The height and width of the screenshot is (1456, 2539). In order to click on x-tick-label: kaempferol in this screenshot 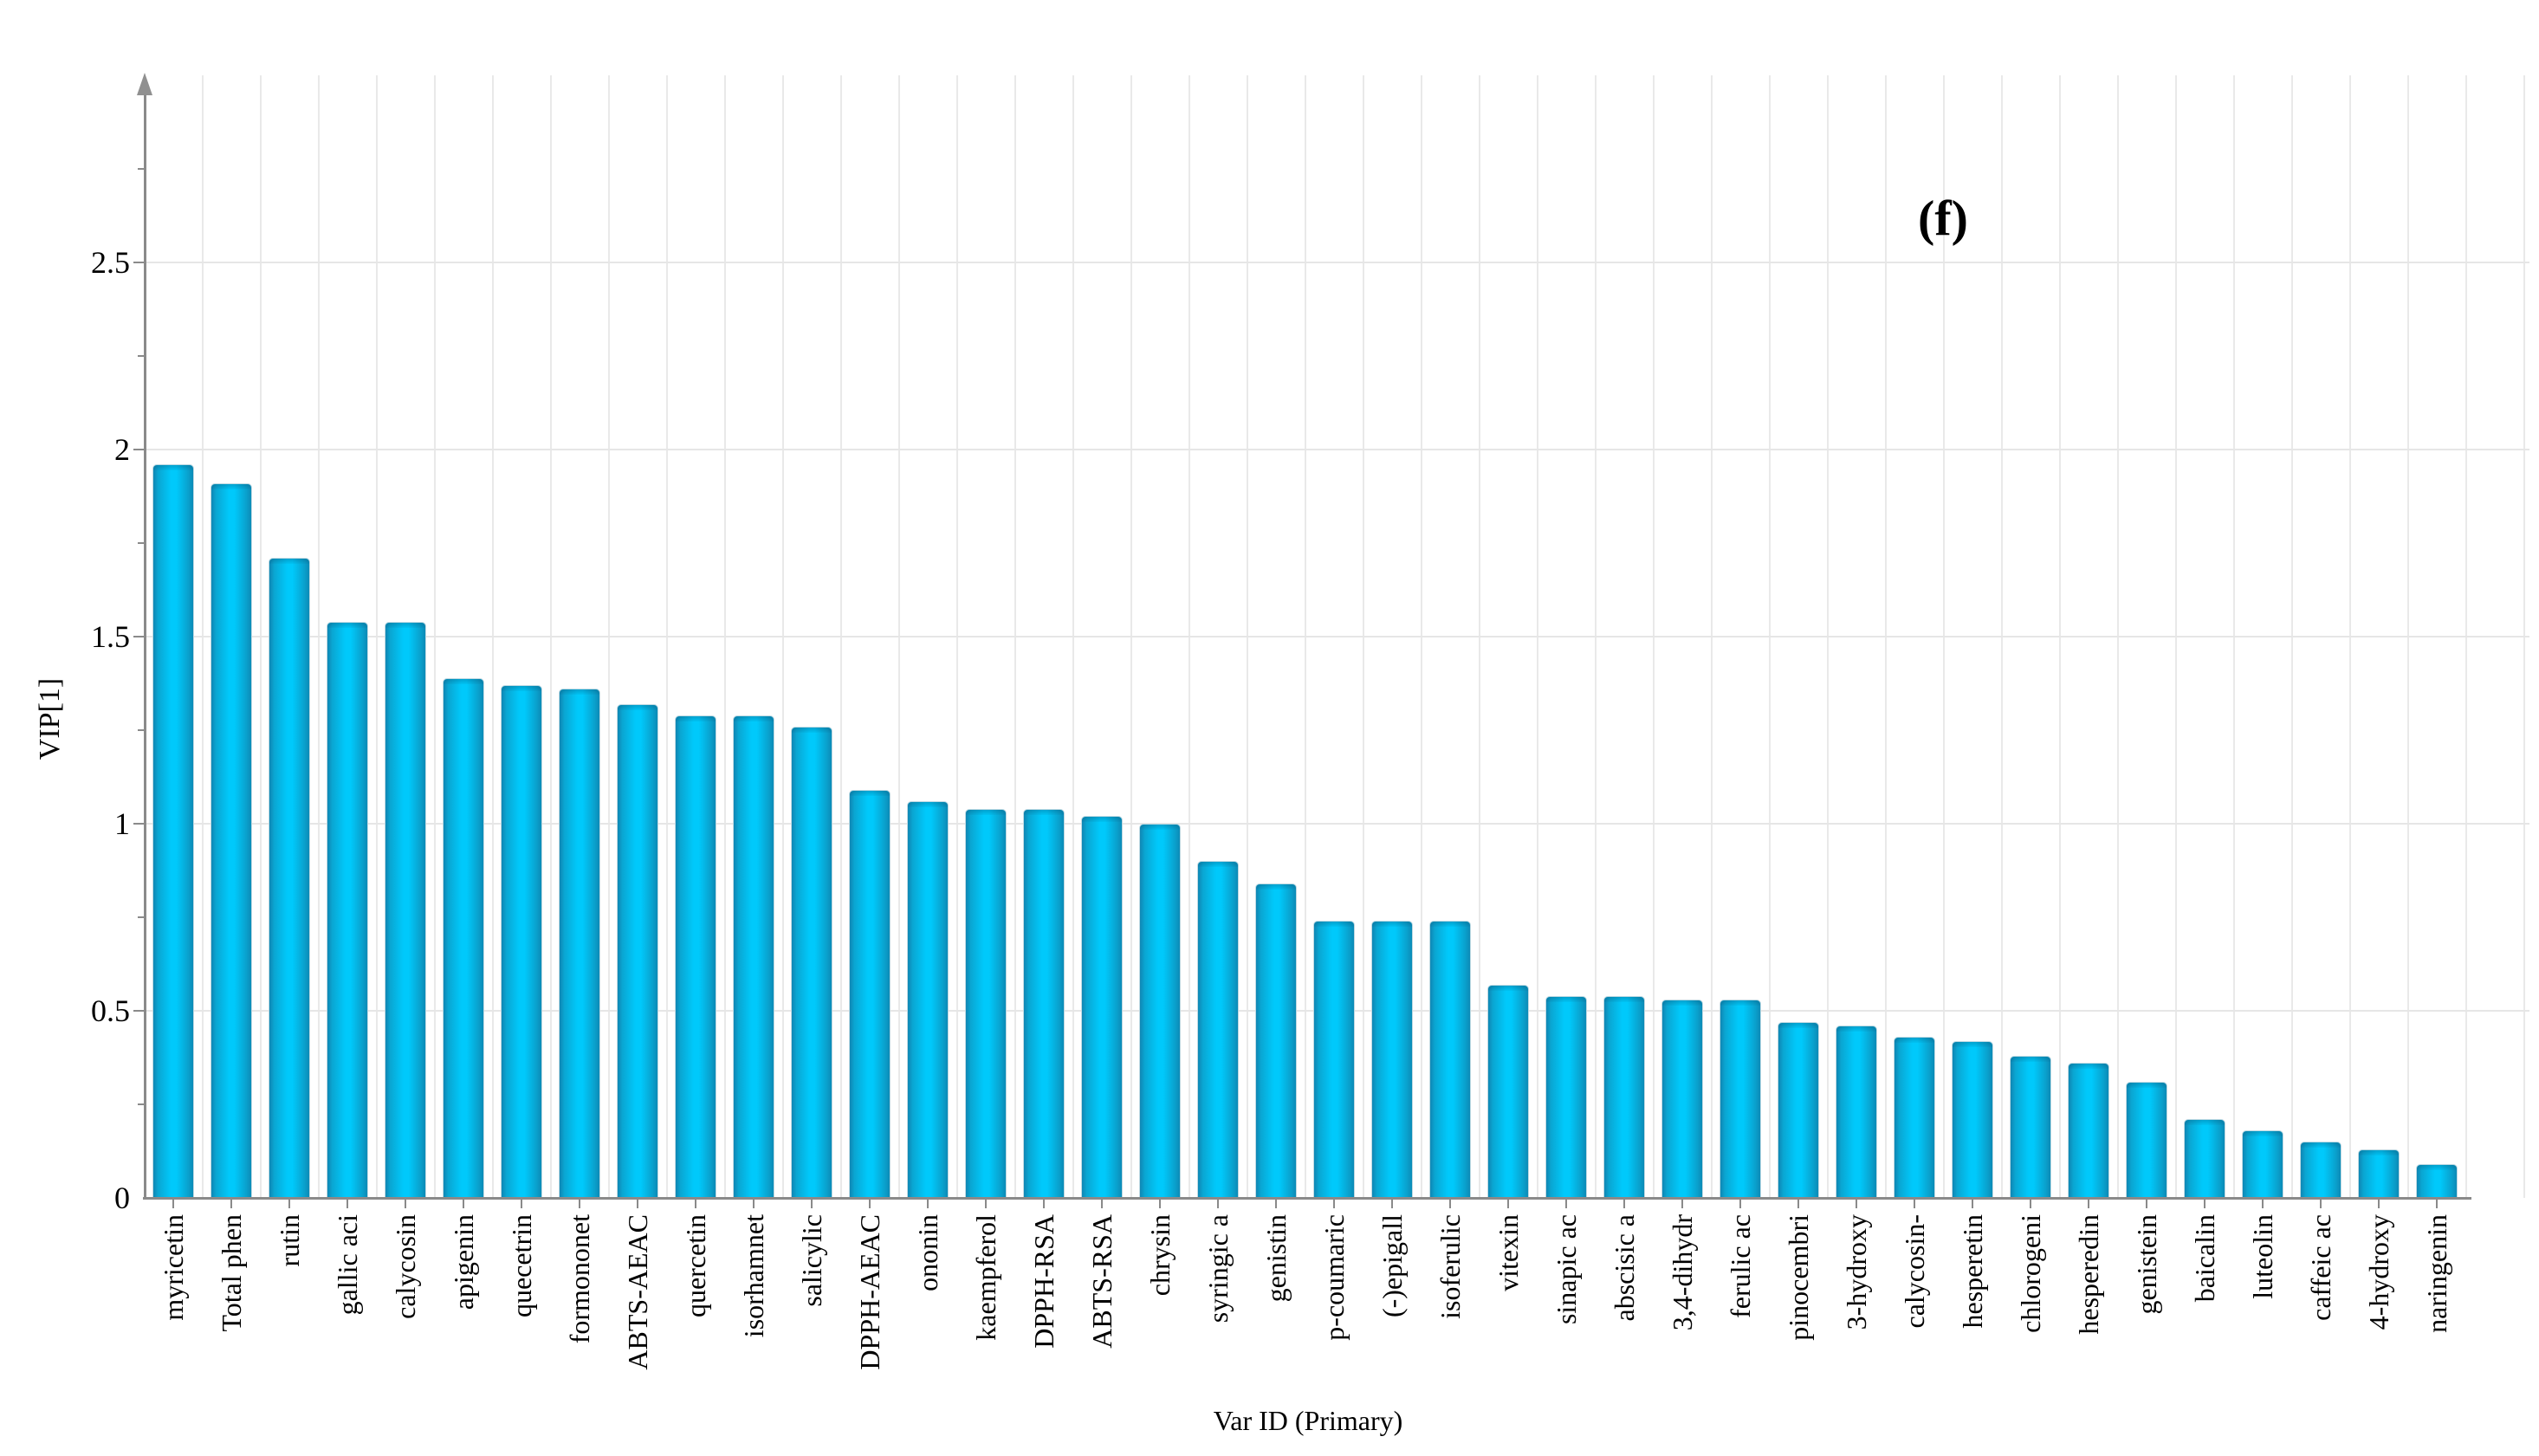, I will do `click(985, 1277)`.